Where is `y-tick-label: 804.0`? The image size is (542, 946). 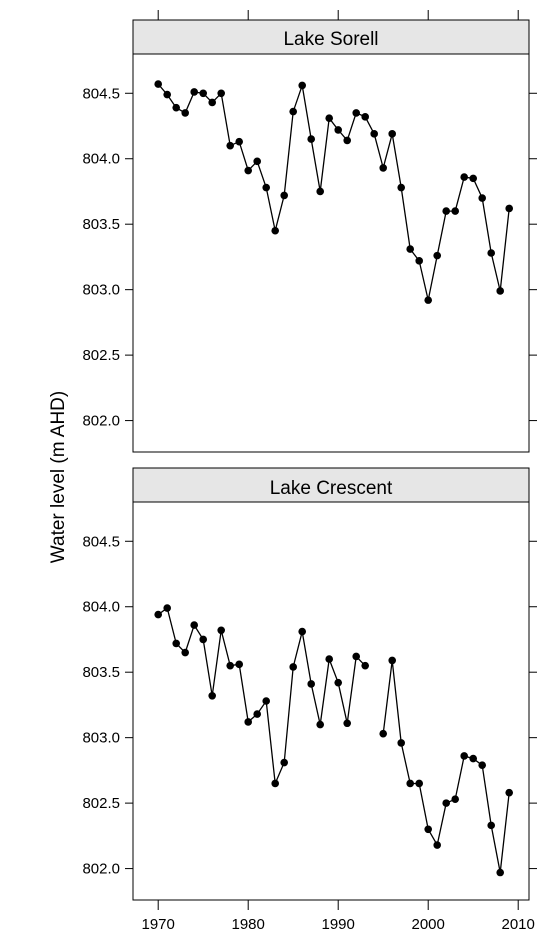
y-tick-label: 804.0 is located at coordinates (101, 607).